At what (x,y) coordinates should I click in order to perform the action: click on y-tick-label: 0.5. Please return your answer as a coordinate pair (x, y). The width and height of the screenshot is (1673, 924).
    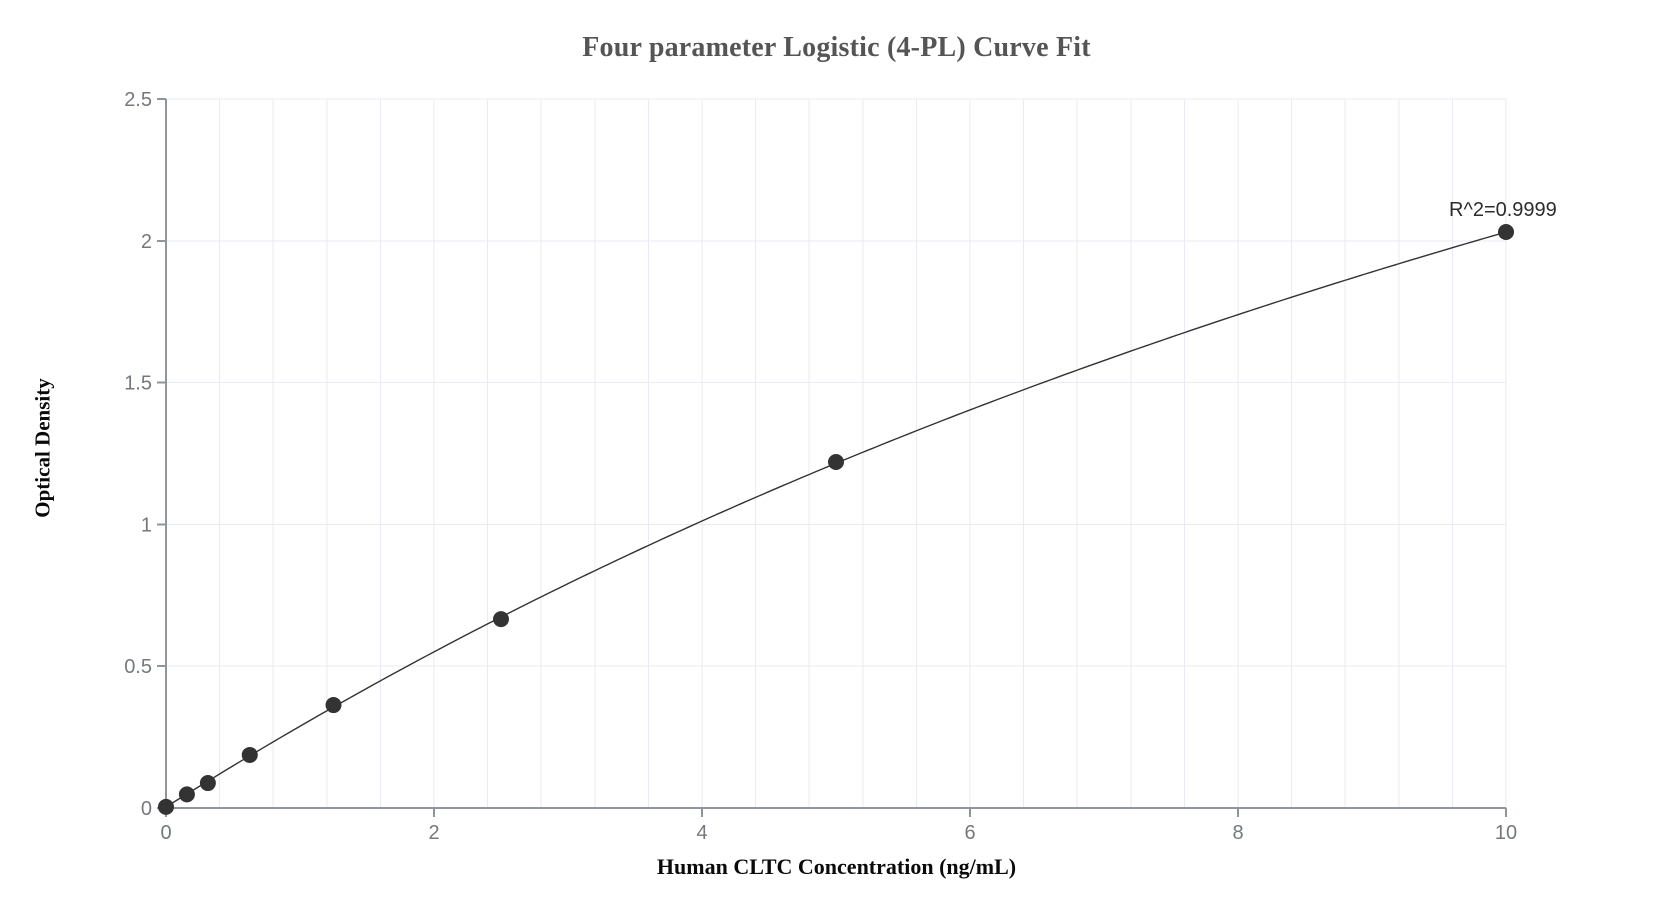
    Looking at the image, I should click on (138, 667).